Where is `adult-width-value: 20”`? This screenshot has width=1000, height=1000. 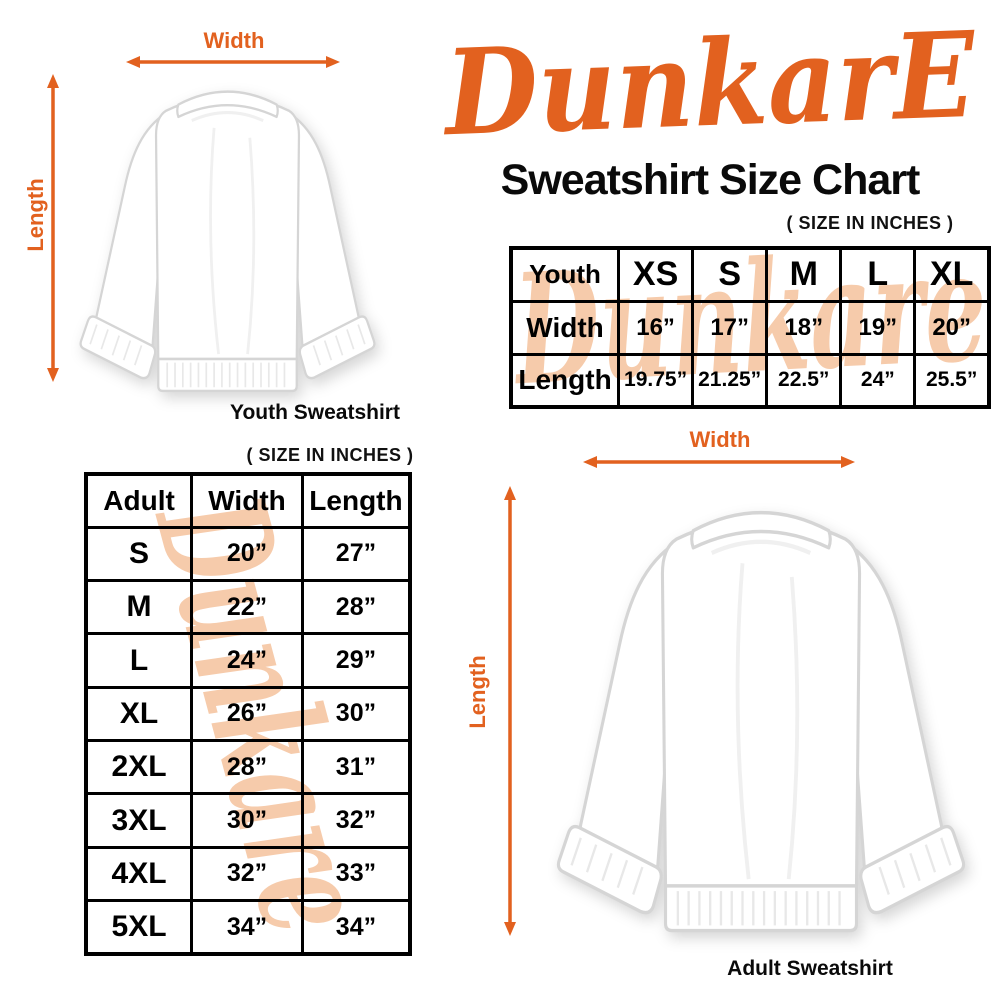 adult-width-value: 20” is located at coordinates (247, 554).